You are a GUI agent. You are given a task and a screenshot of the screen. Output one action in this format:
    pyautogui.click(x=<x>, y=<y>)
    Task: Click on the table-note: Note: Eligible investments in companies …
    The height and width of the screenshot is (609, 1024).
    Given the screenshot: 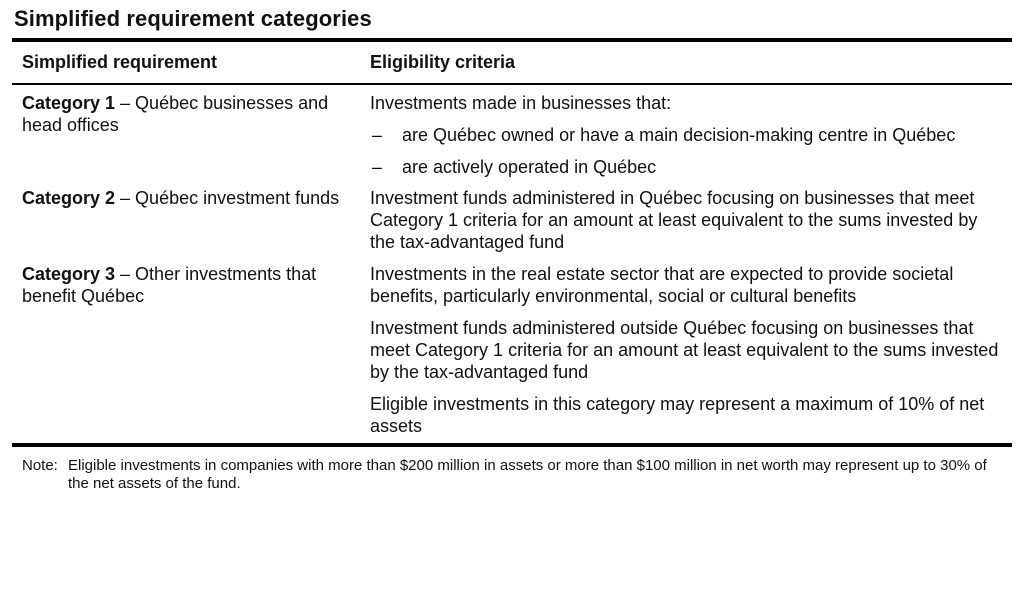 What is the action you would take?
    pyautogui.click(x=512, y=470)
    